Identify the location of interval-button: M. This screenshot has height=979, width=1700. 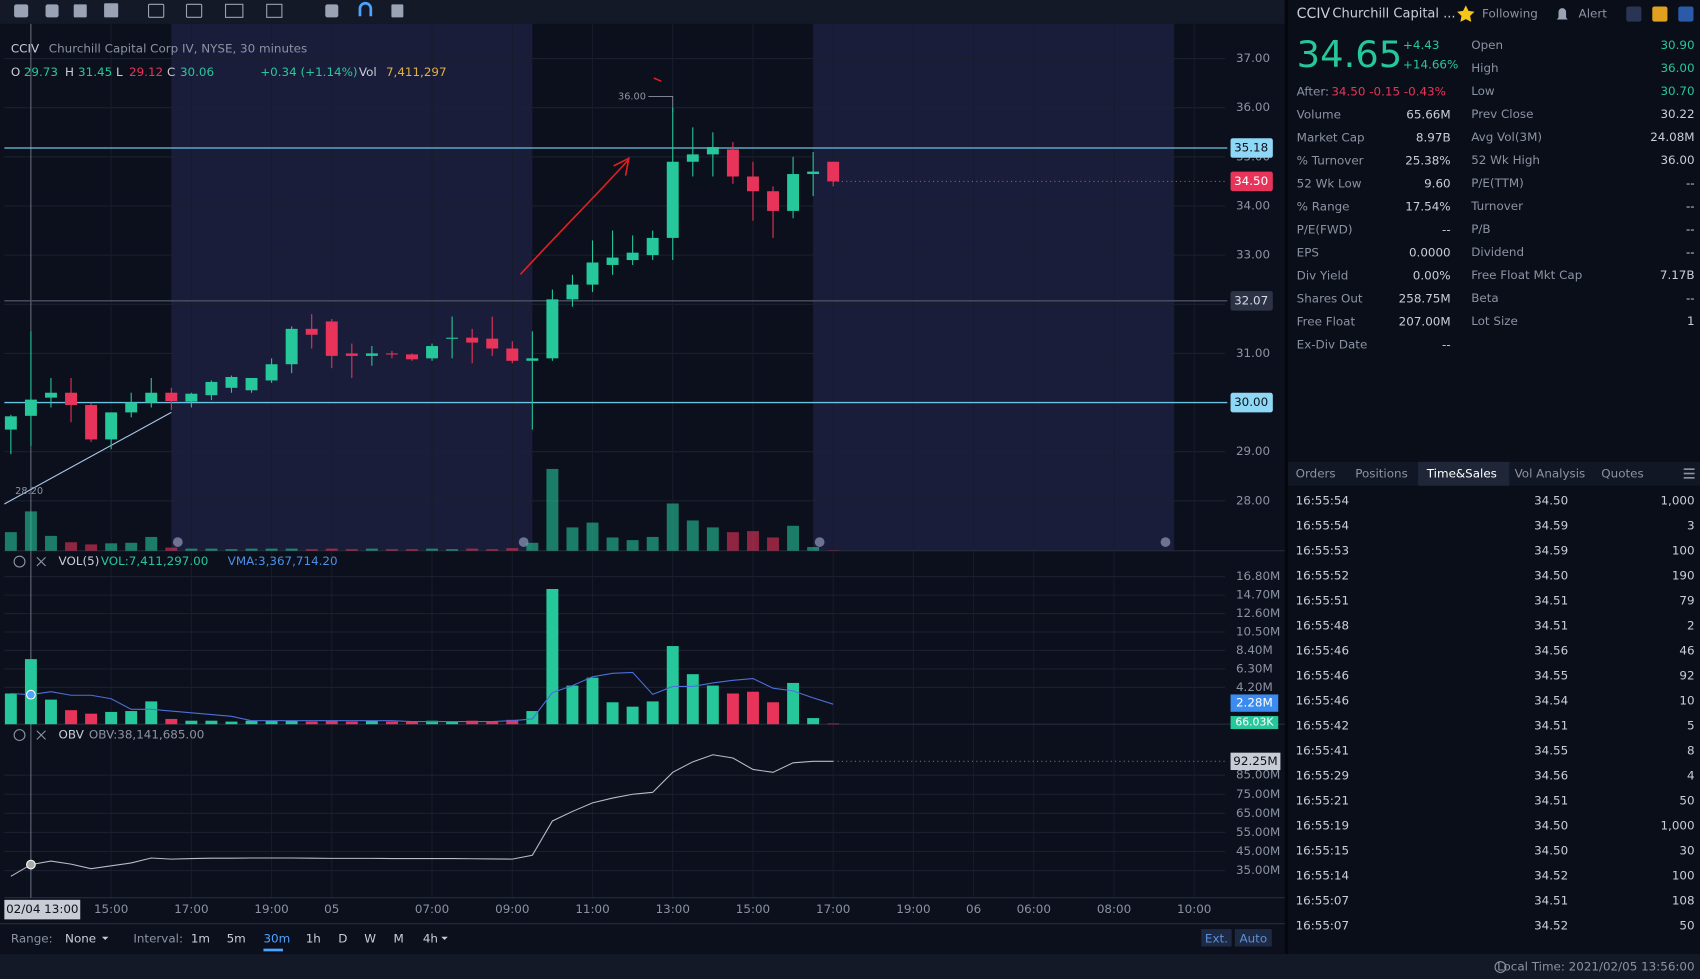
(399, 938).